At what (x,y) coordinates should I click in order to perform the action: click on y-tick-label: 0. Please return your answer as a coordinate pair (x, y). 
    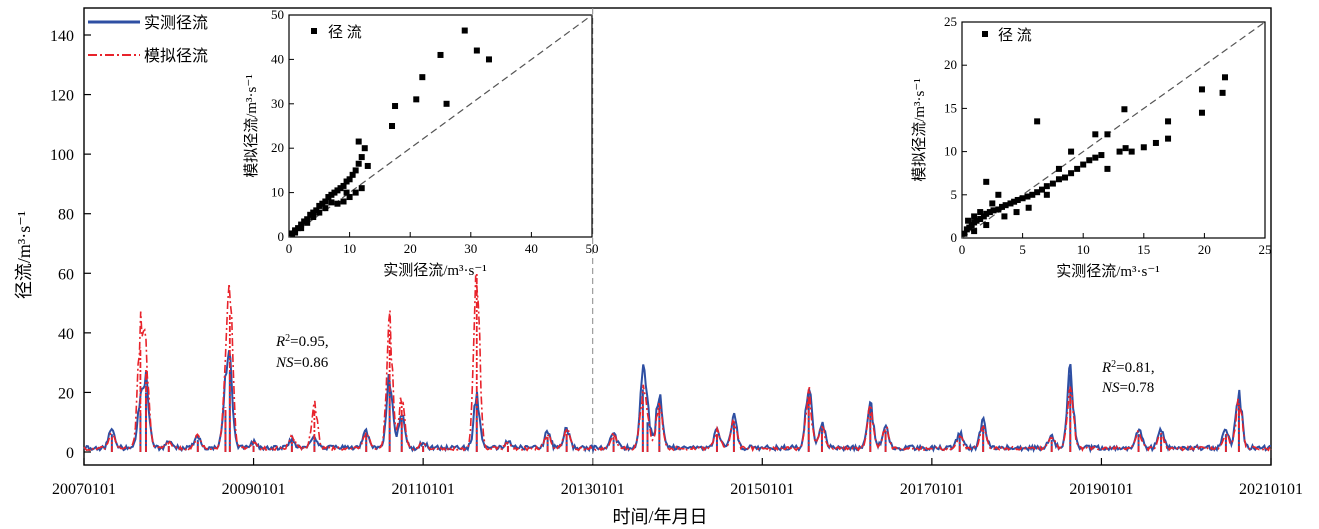
    Looking at the image, I should click on (70, 453).